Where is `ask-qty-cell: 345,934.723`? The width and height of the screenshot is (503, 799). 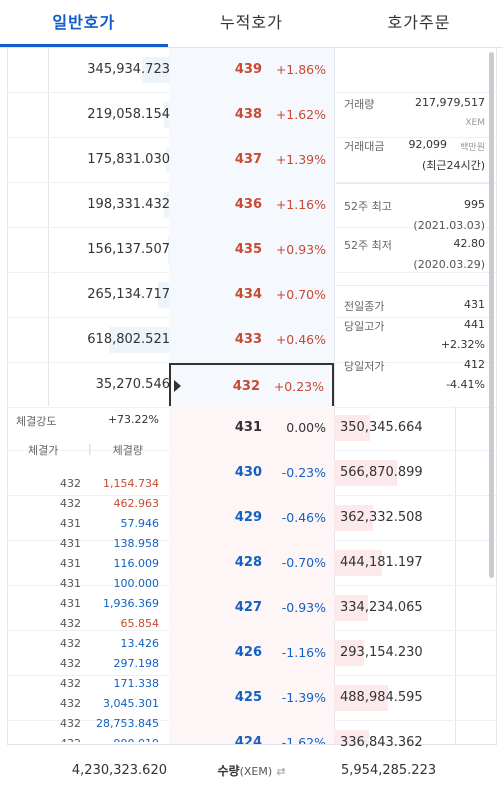
ask-qty-cell: 345,934.723 is located at coordinates (115, 70).